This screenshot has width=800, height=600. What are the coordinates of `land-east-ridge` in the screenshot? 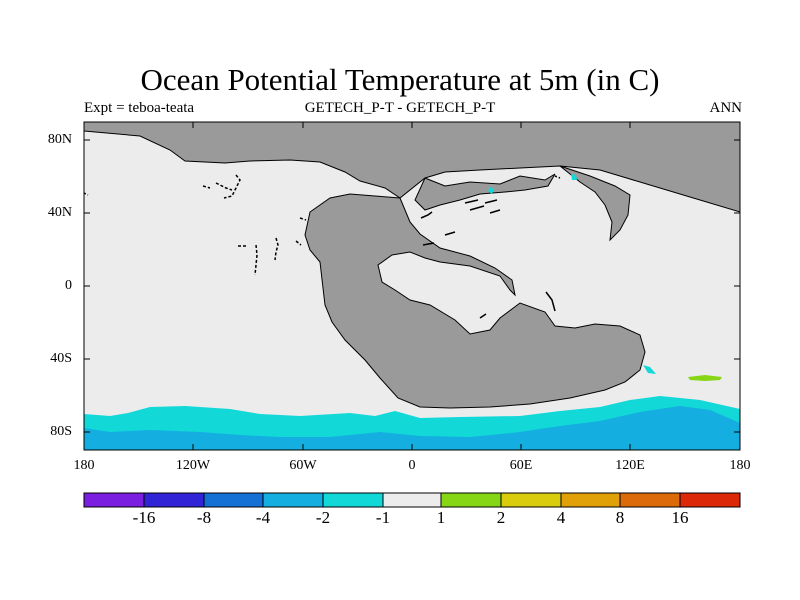 It's located at (485, 192).